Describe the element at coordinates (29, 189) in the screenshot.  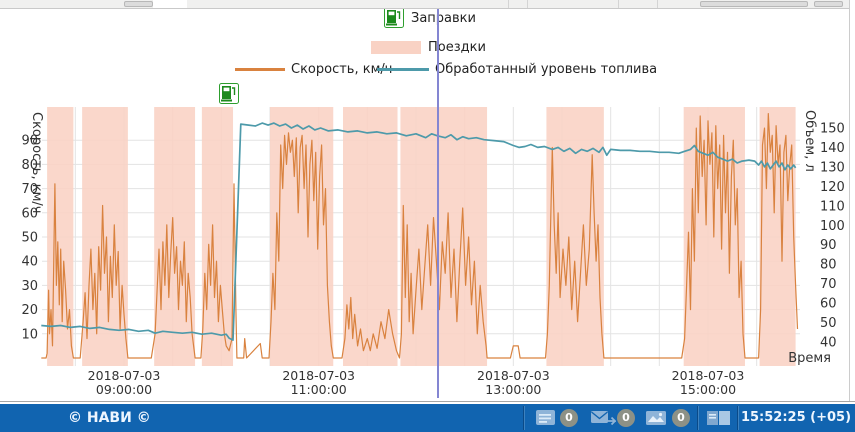
I see `y-left-tick-label: 70` at that location.